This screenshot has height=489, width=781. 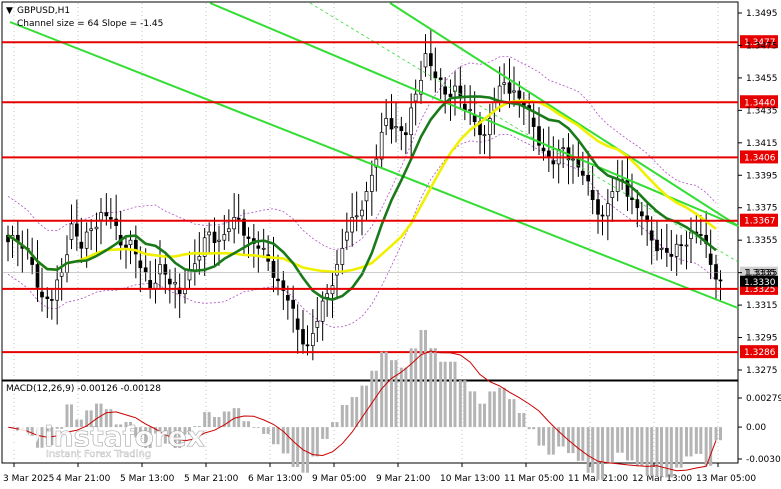 I want to click on y-tick-label: 1.3295, so click(x=762, y=339).